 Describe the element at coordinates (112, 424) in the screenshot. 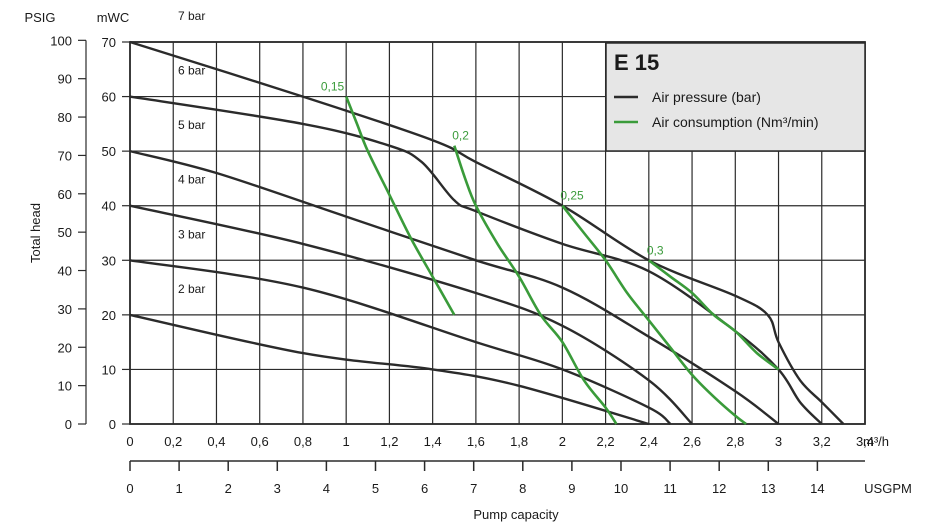

I see `y-tick-label-mwc: 0` at that location.